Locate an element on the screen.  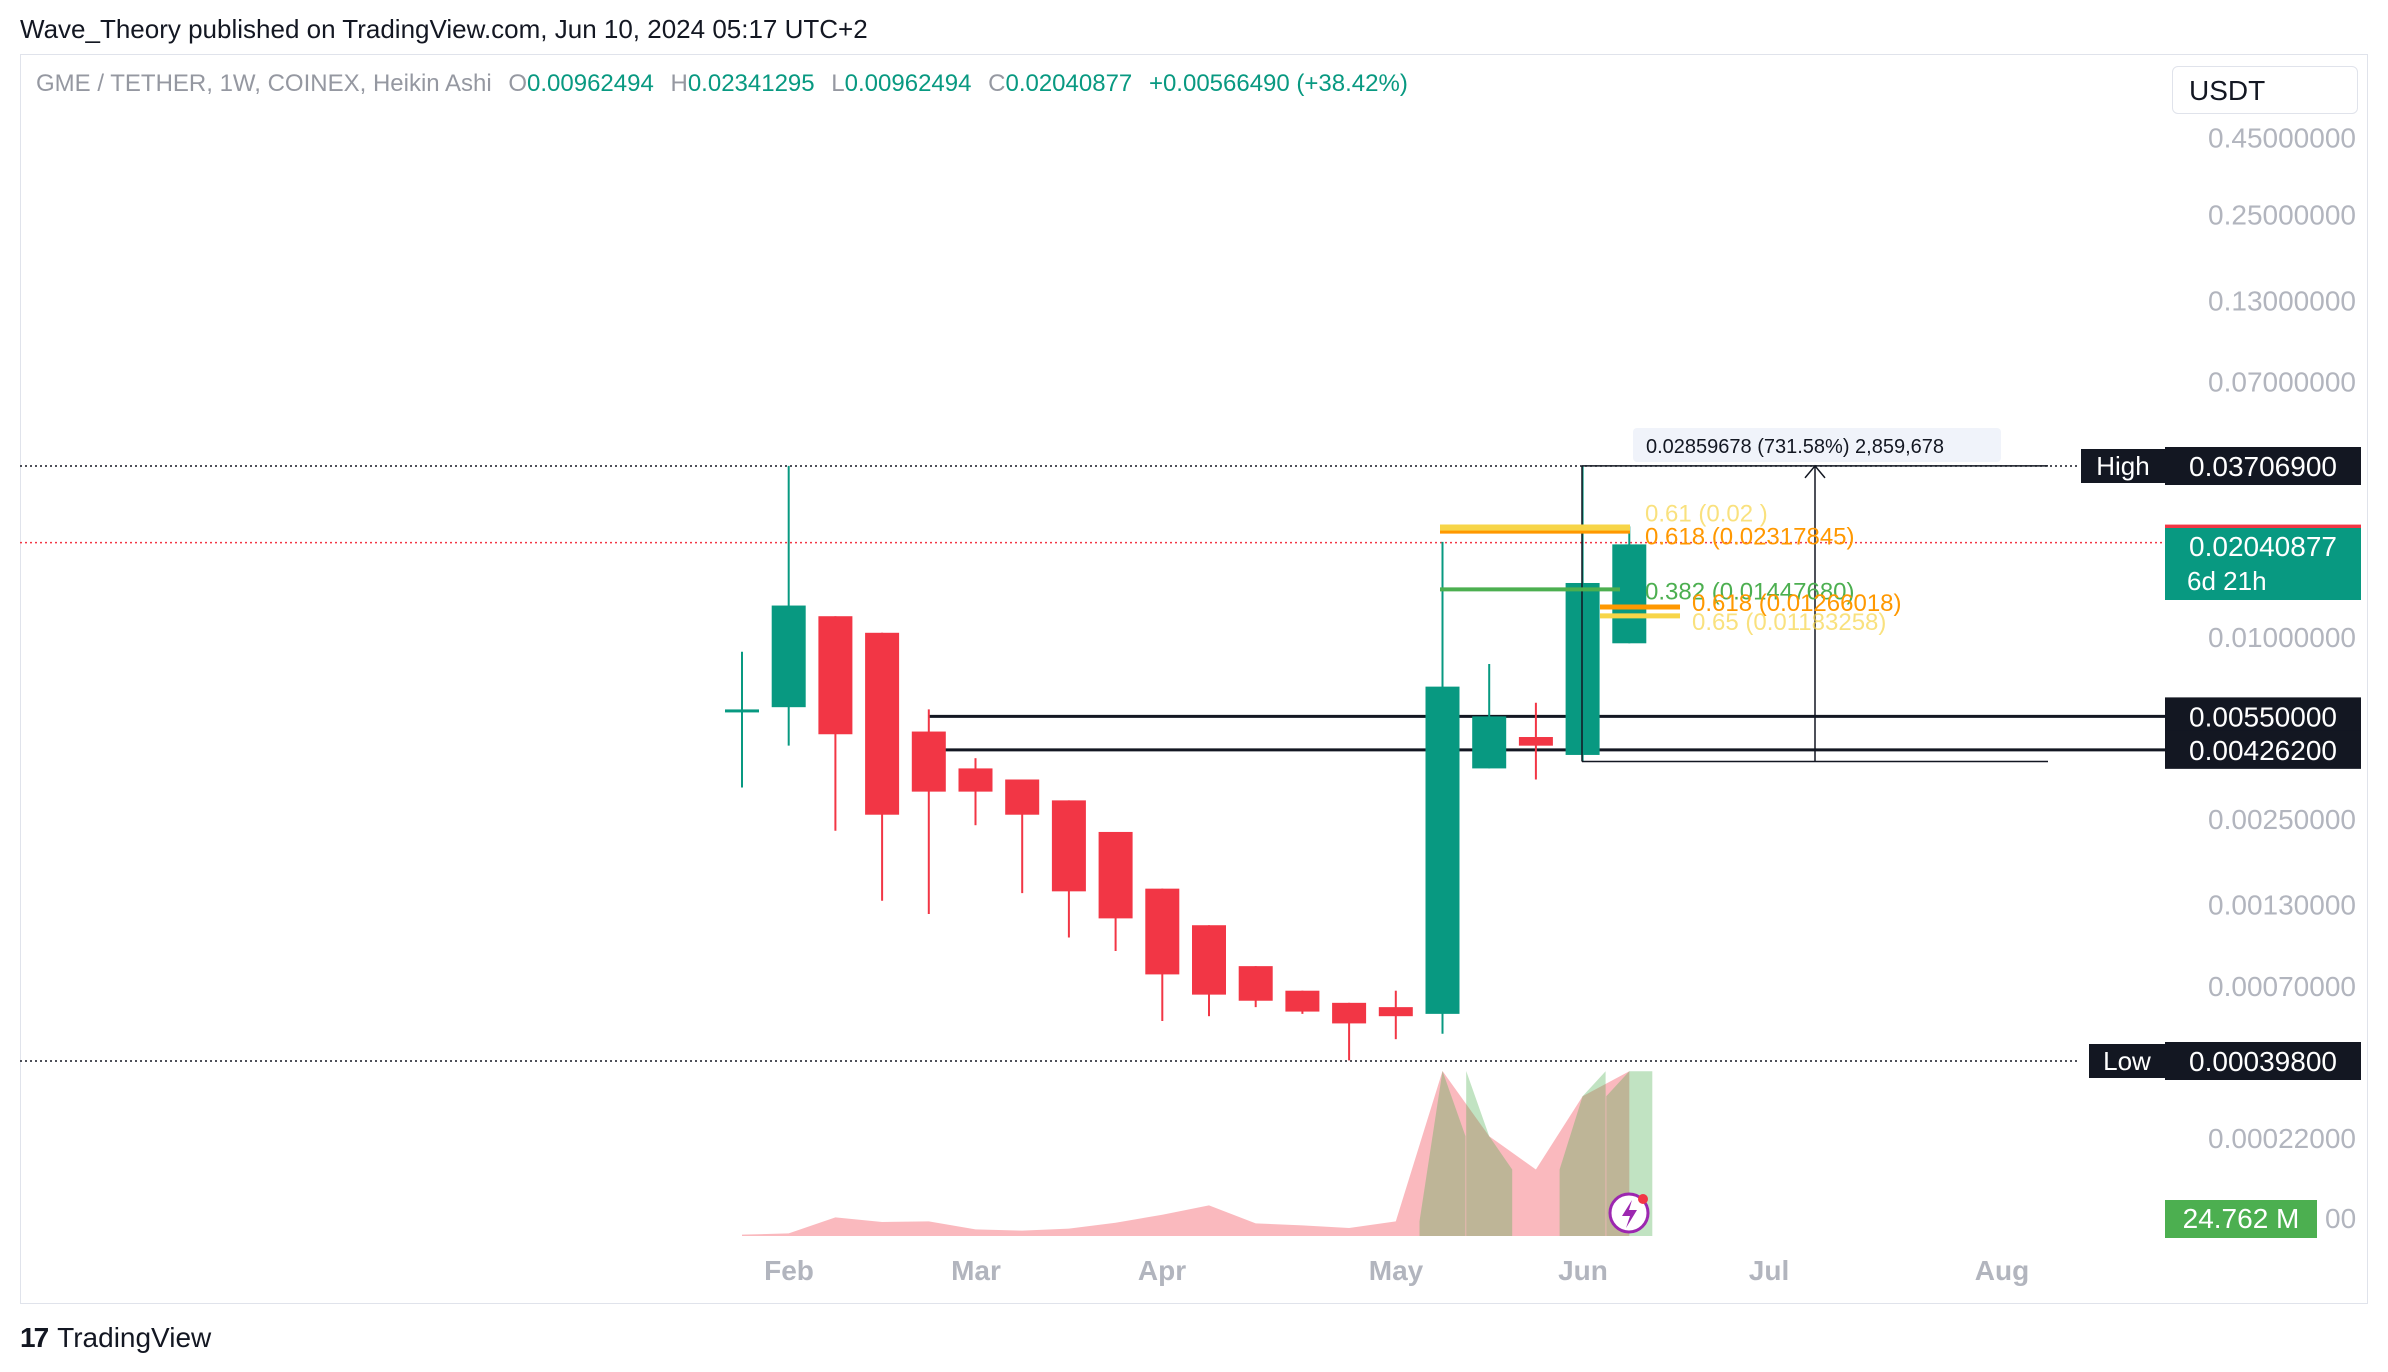
close-label: C is located at coordinates (997, 83).